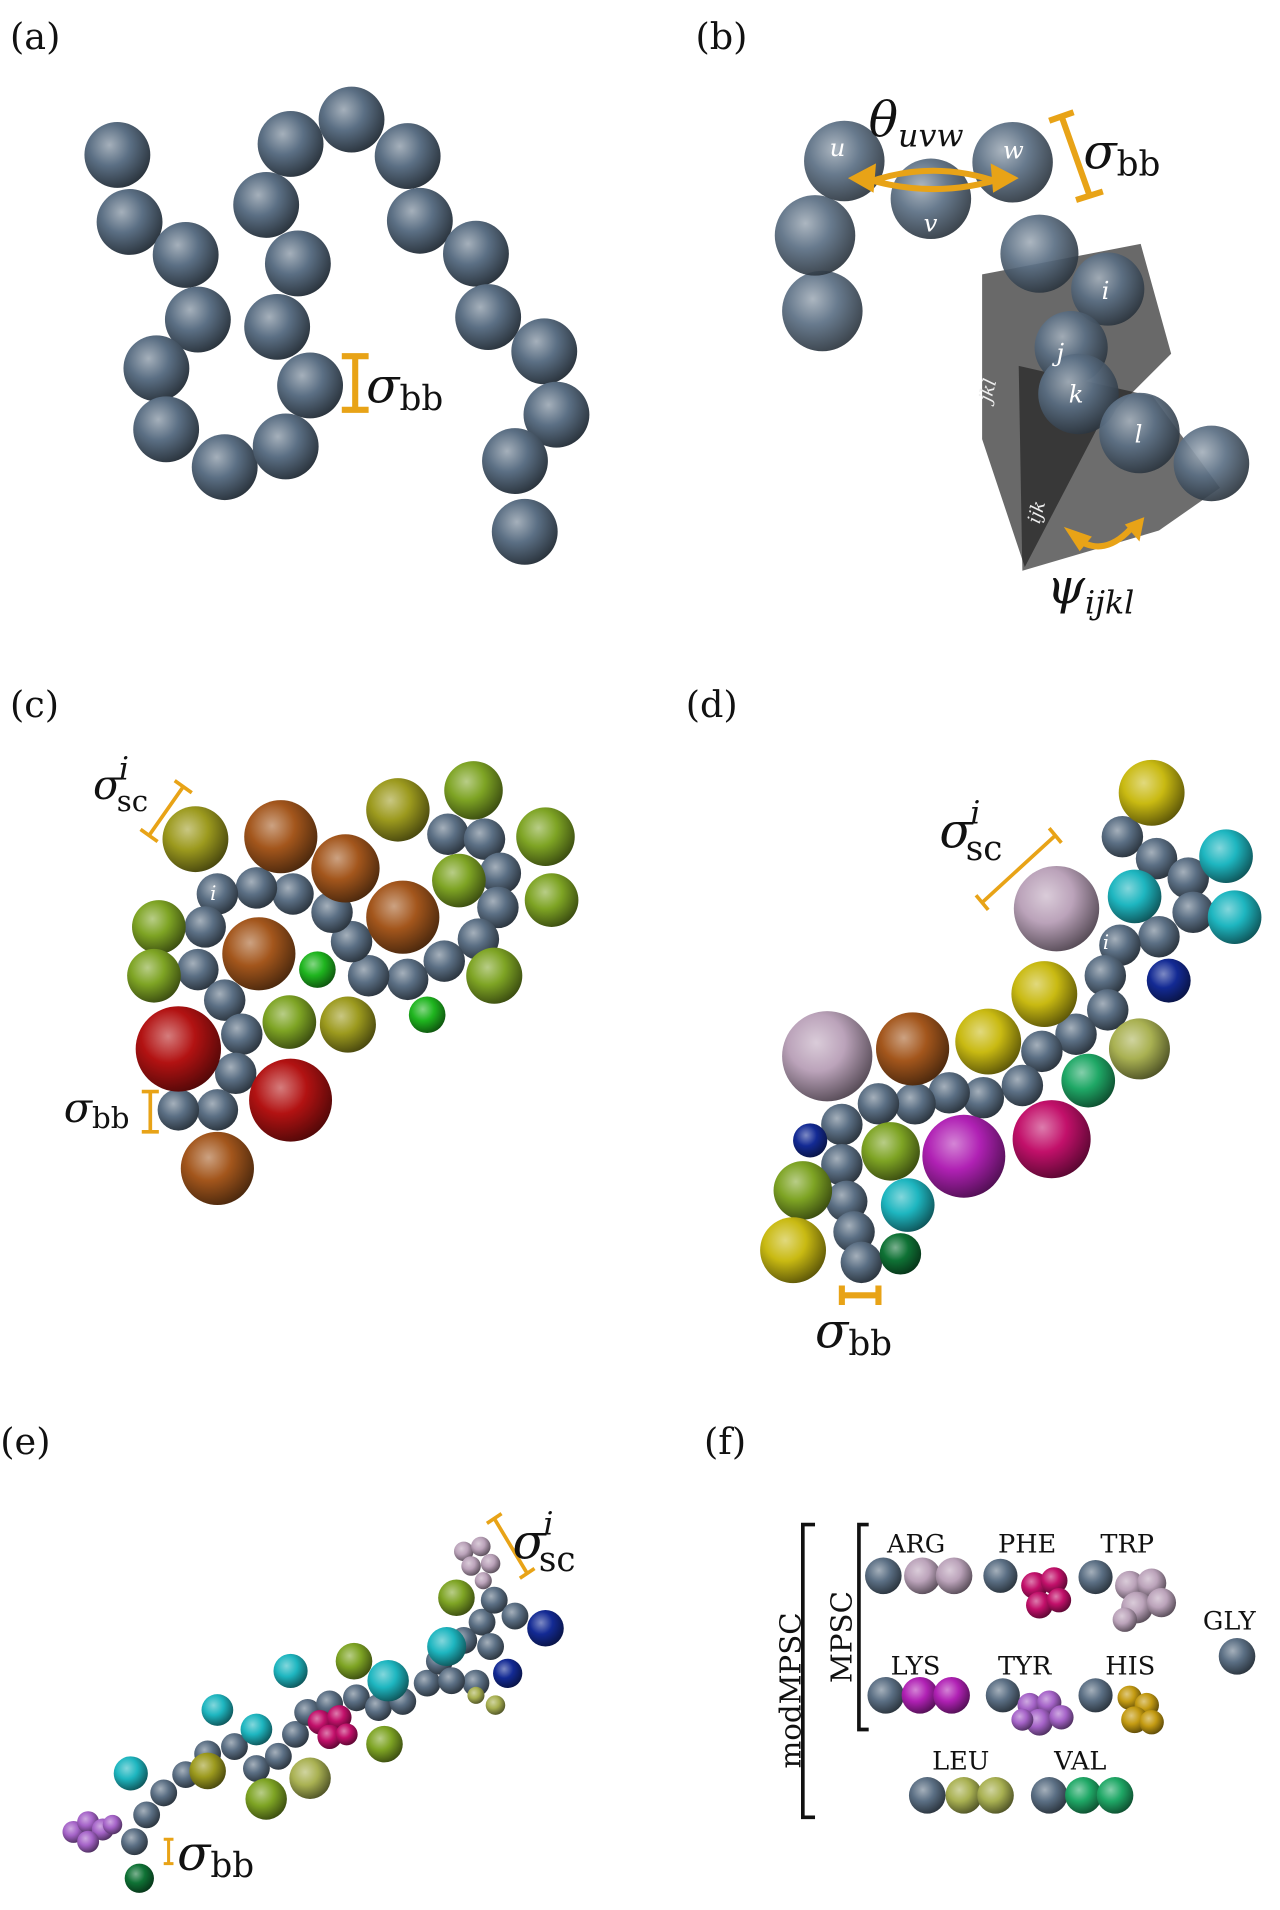 Image resolution: width=1280 pixels, height=1910 pixels. Describe the element at coordinates (913, 1049) in the screenshot. I see `side-chain-bead-brown` at that location.